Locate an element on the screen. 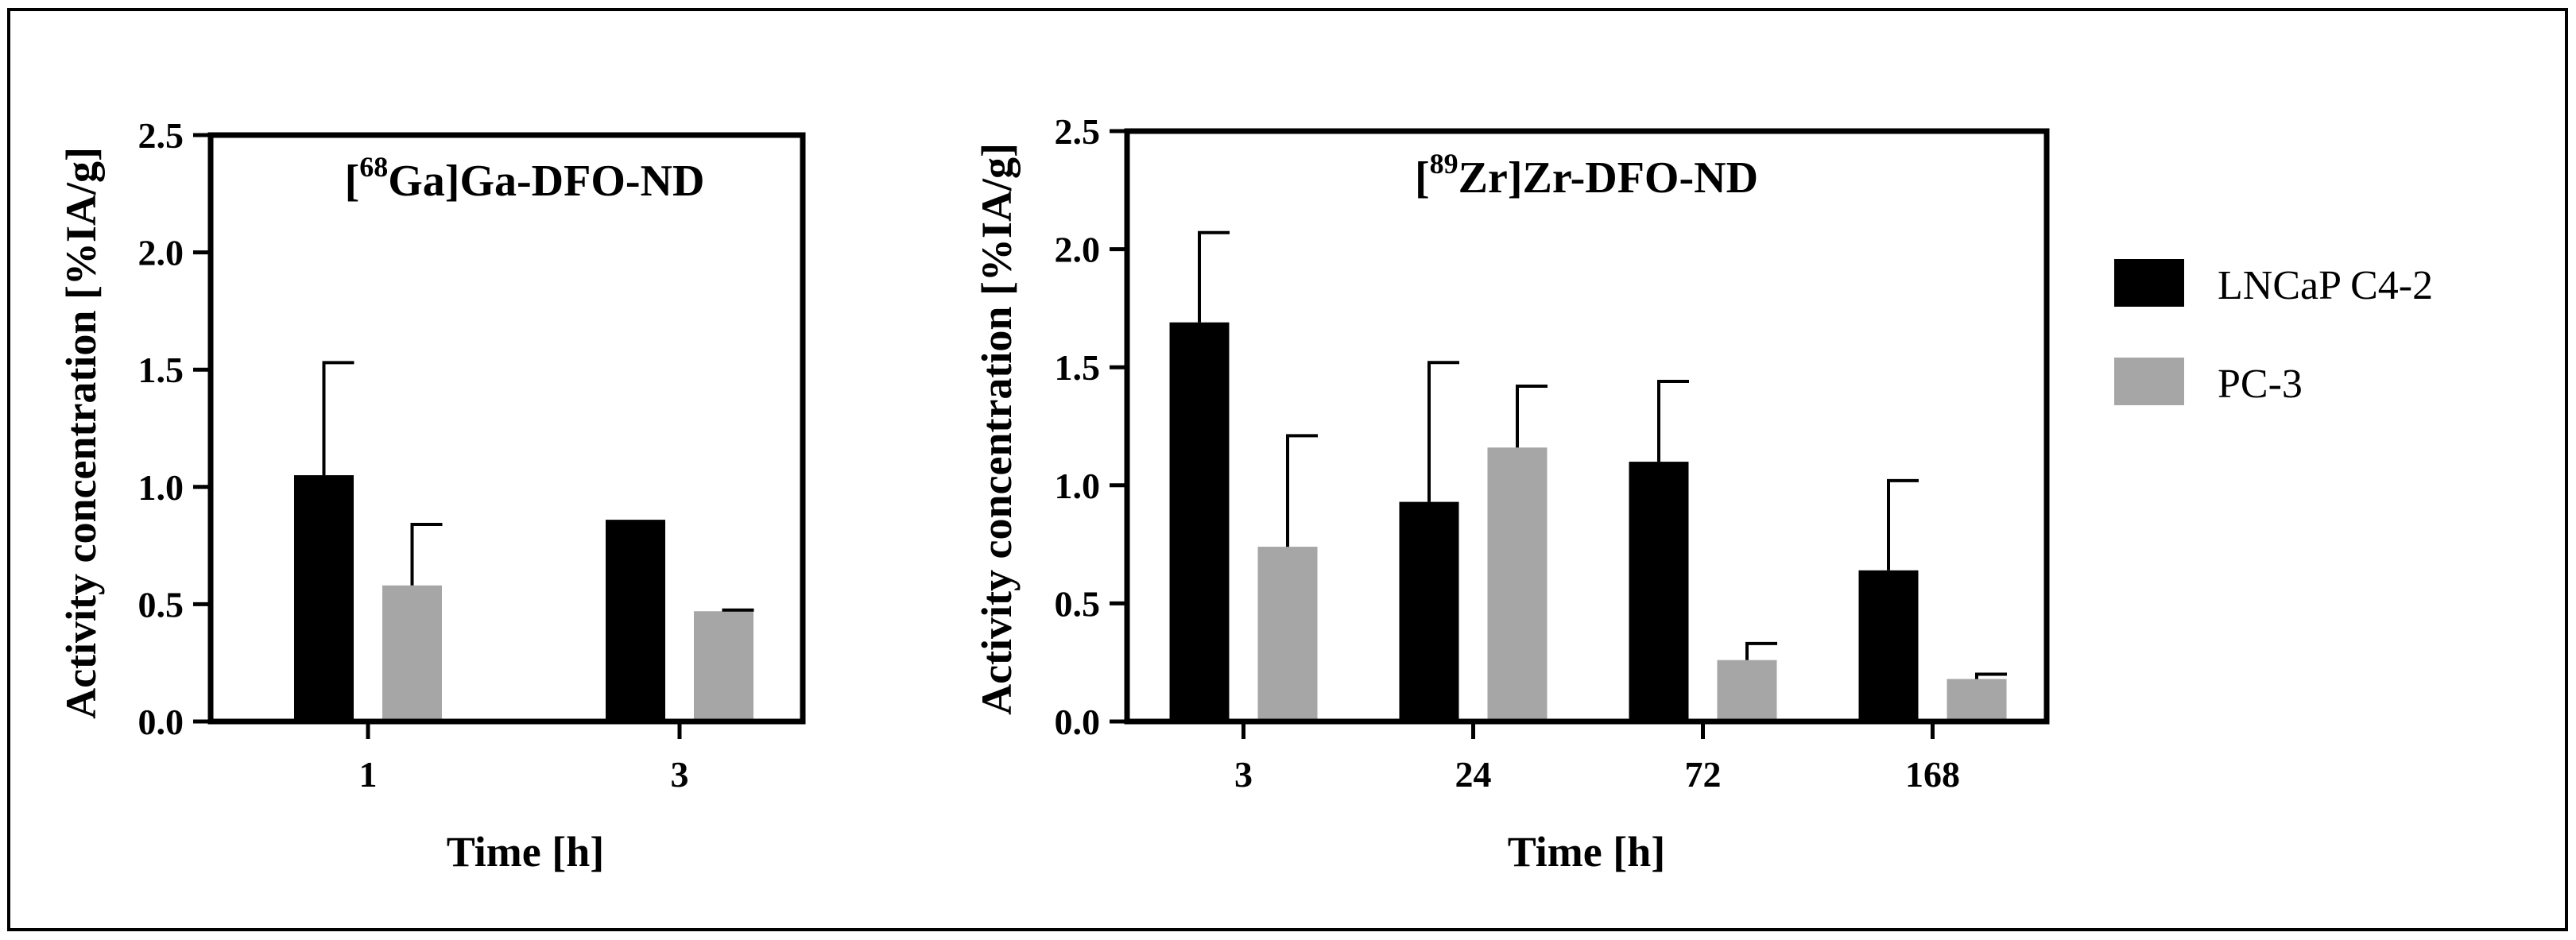  panel-title-ga68: [68Ga]Ga-DFO-ND is located at coordinates (525, 178).